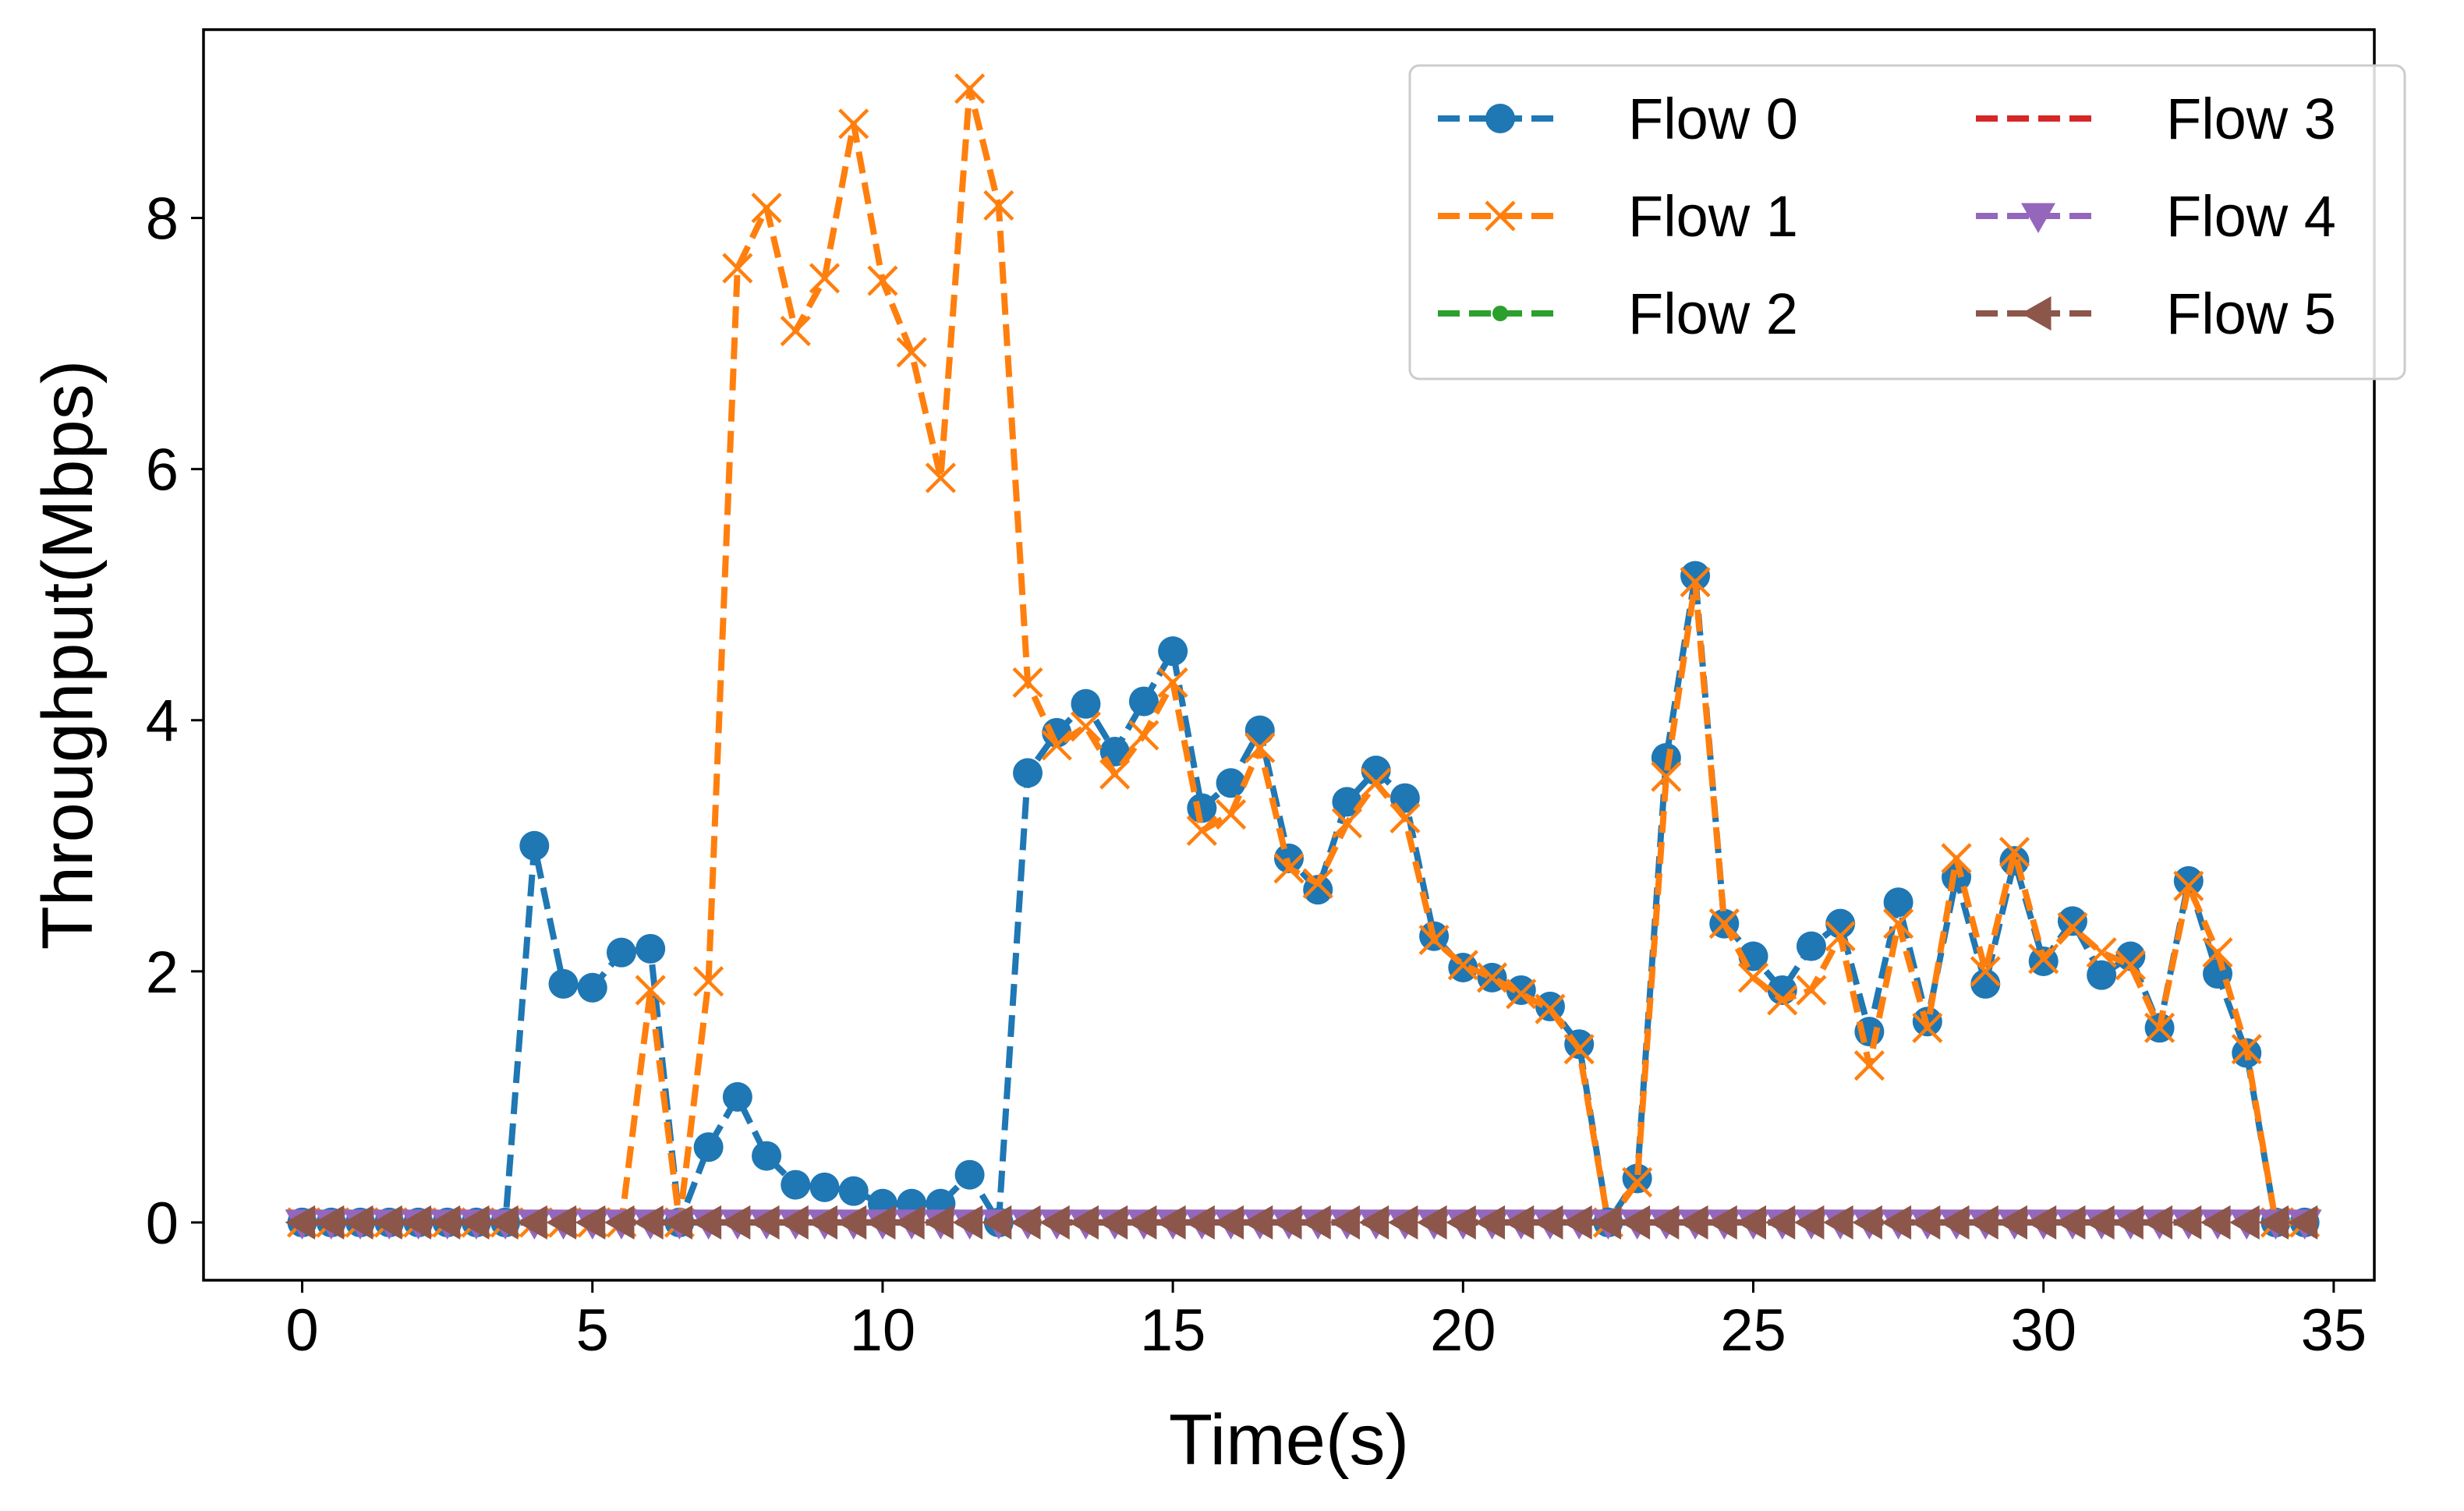  What do you see at coordinates (302, 1330) in the screenshot?
I see `x-tick-label: 0` at bounding box center [302, 1330].